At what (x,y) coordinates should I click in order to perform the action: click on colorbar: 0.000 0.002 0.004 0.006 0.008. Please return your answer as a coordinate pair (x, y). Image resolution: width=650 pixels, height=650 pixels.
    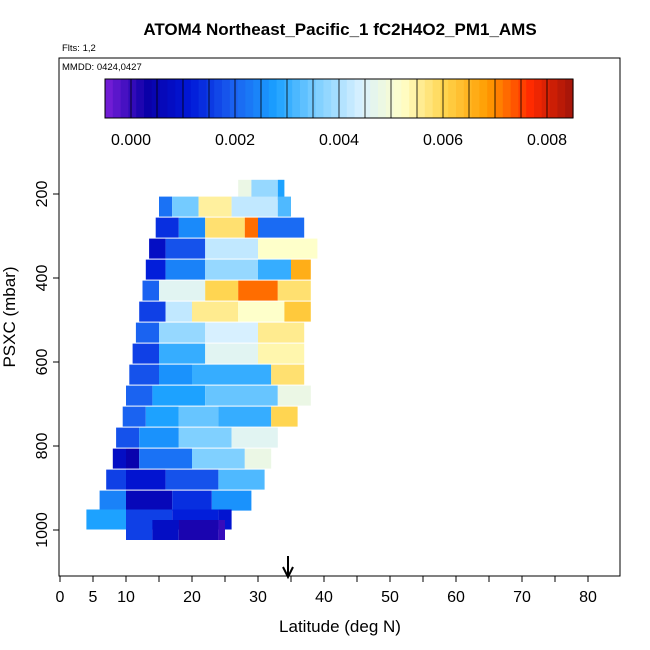
    Looking at the image, I should click on (339, 113).